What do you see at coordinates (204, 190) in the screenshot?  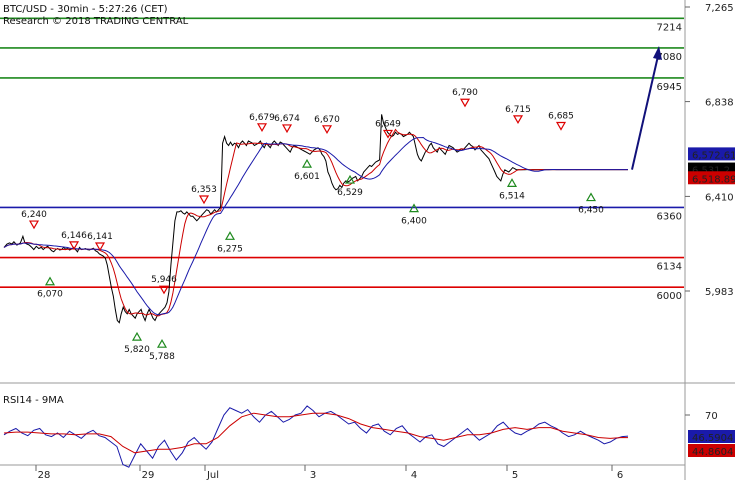 I see `annotation-label-6,353: 6,353` at bounding box center [204, 190].